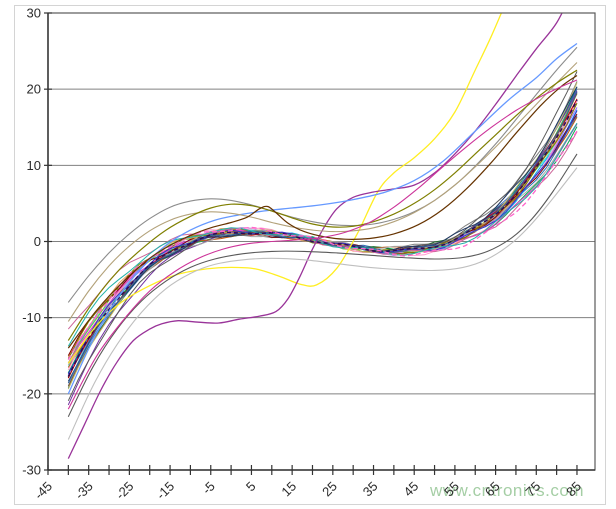 The image size is (616, 509). I want to click on y-axis-tick-label: -10, so click(31, 317).